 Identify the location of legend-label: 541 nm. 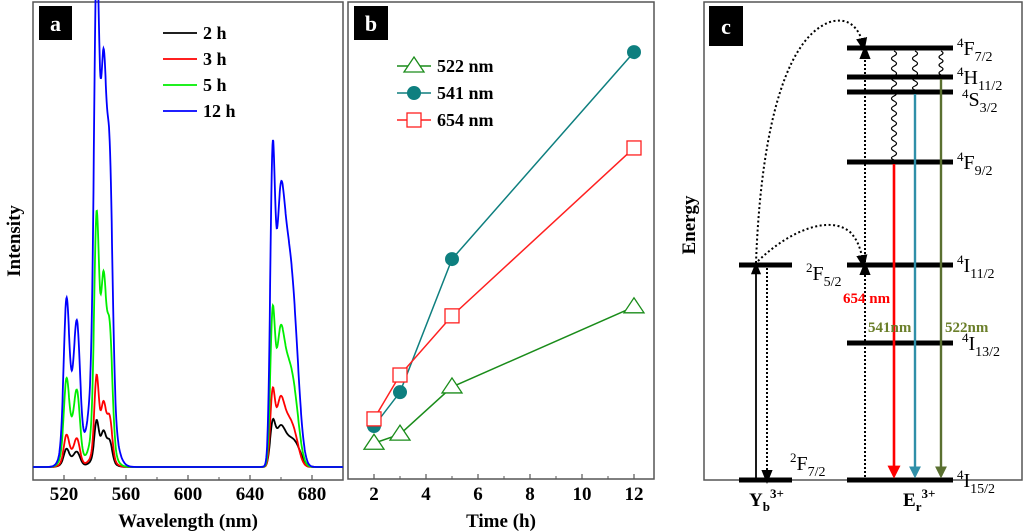
(465, 93).